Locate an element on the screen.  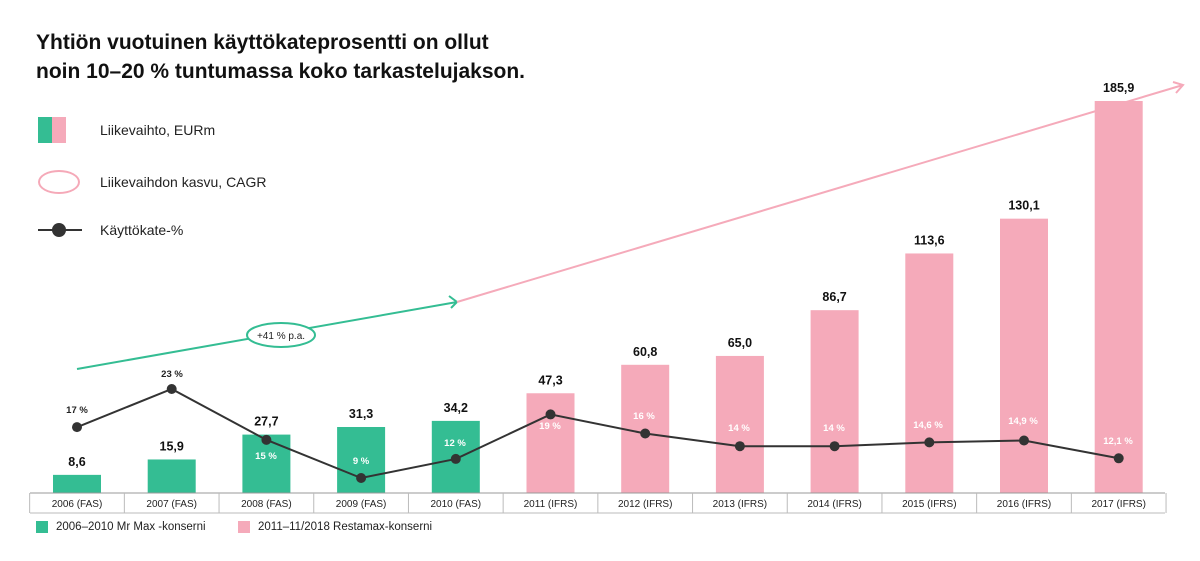
x-tick-label-6: 2012 (IFRS) is located at coordinates (645, 504).